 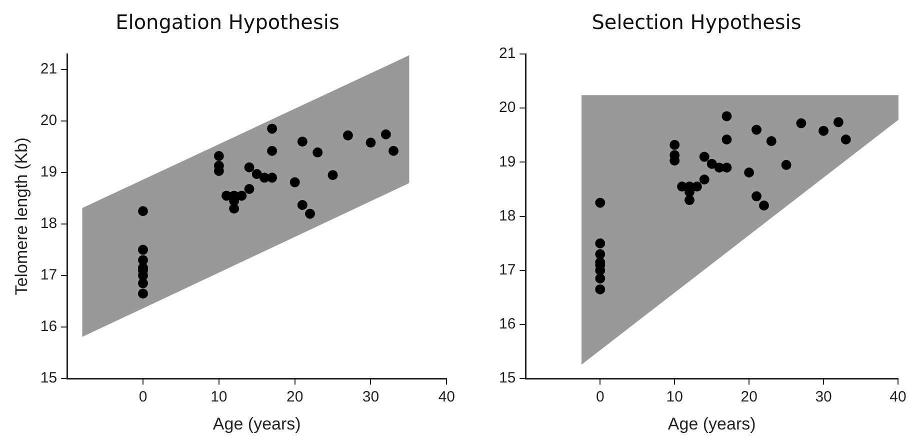 What do you see at coordinates (697, 22) in the screenshot?
I see `chart-title: Selection Hypothesis` at bounding box center [697, 22].